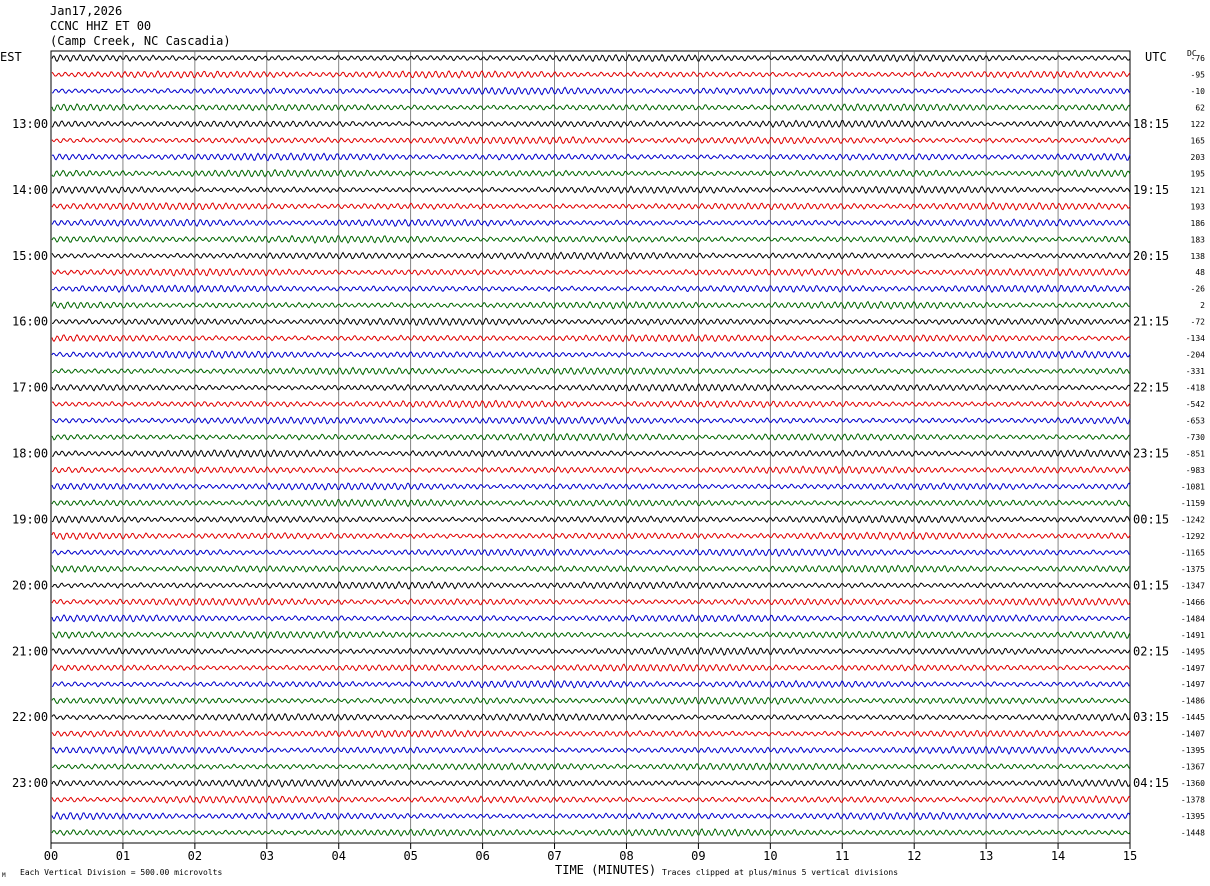 Image resolution: width=1210 pixels, height=886 pixels. What do you see at coordinates (267, 856) in the screenshot?
I see `x-tick-label: 03` at bounding box center [267, 856].